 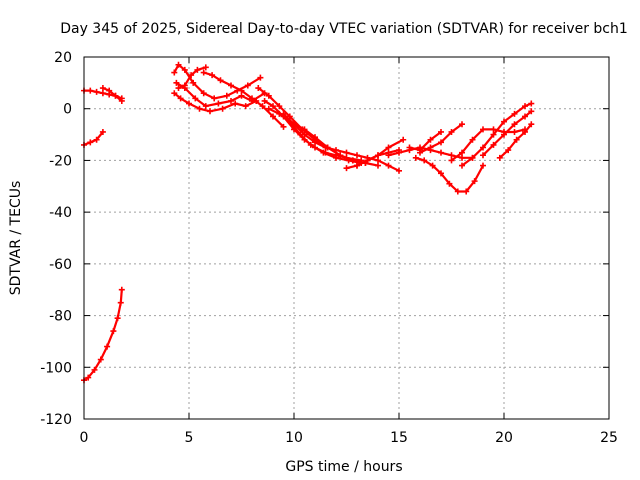 What do you see at coordinates (63, 58) in the screenshot?
I see `y-tick-label: 20` at bounding box center [63, 58].